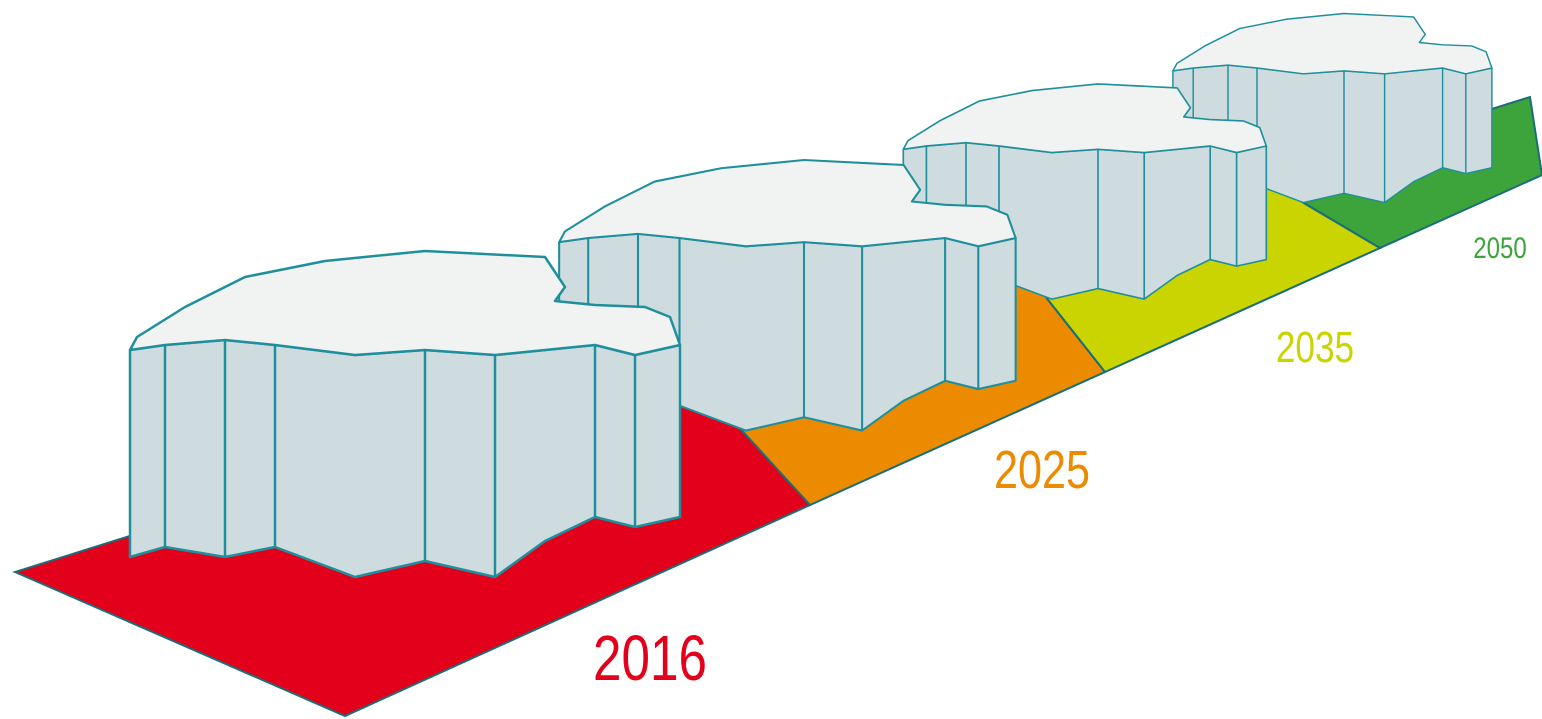  What do you see at coordinates (1499, 247) in the screenshot?
I see `year-label: 2050` at bounding box center [1499, 247].